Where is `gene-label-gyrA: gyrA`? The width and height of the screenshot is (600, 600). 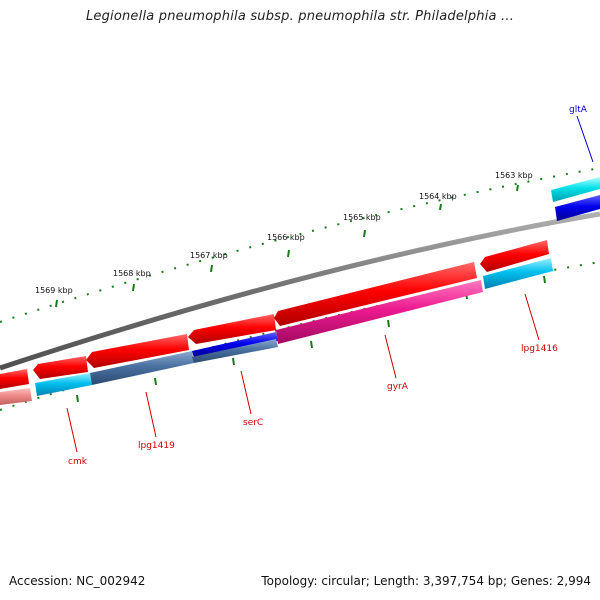
gene-label-gyrA: gyrA is located at coordinates (398, 387).